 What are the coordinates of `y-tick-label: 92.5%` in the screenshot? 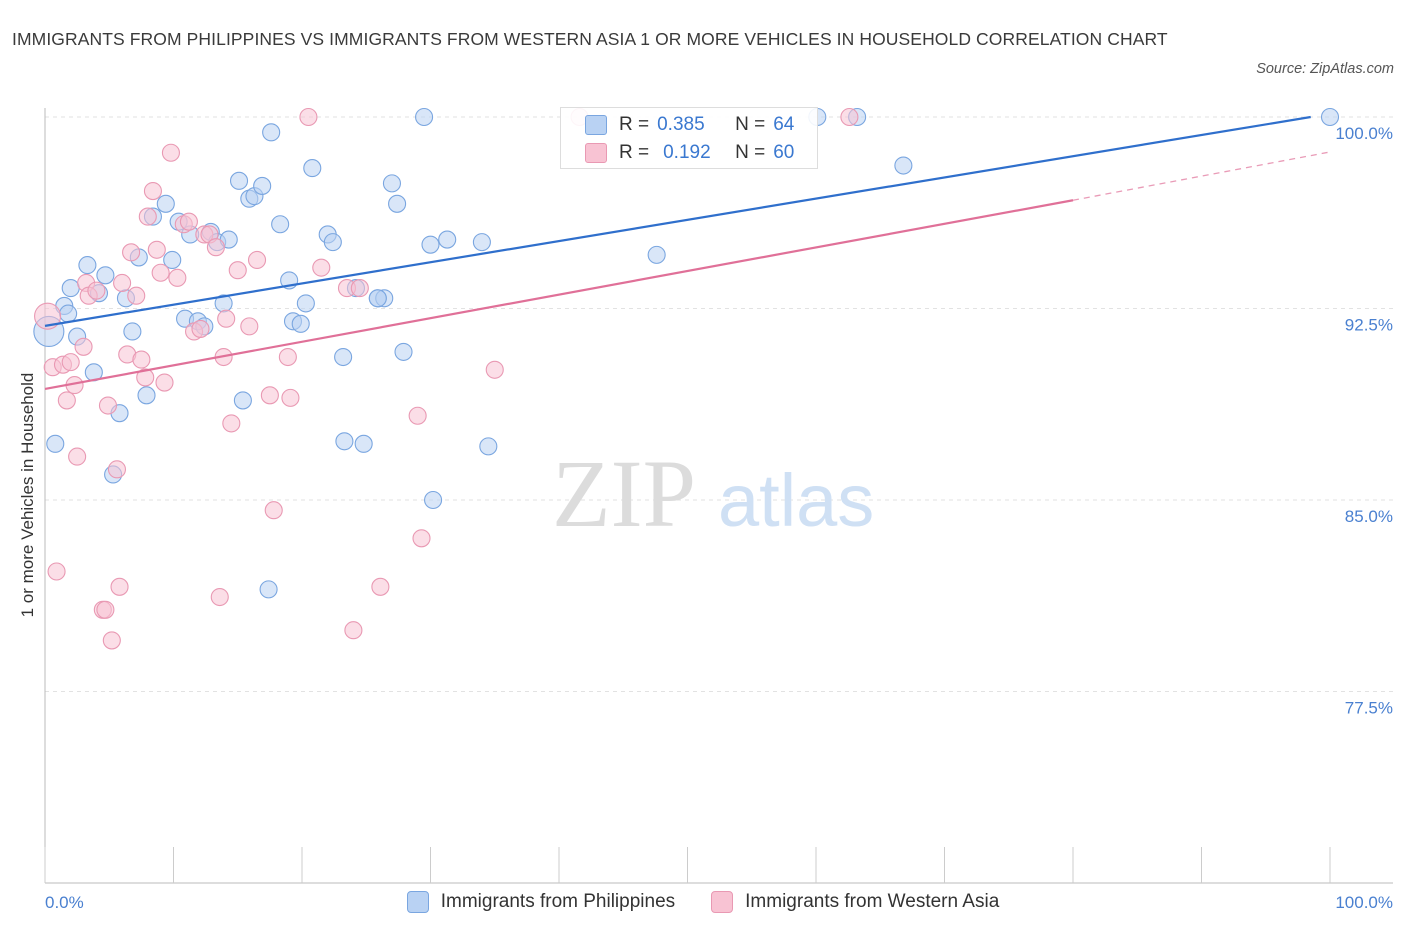 It's located at (1369, 325).